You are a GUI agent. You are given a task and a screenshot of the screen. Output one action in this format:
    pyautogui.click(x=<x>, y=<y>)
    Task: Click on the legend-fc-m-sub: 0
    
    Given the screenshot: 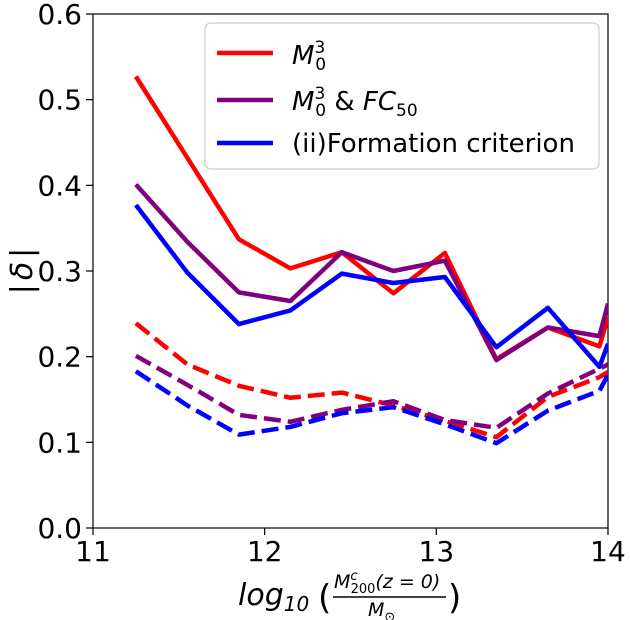 What is the action you would take?
    pyautogui.click(x=320, y=111)
    